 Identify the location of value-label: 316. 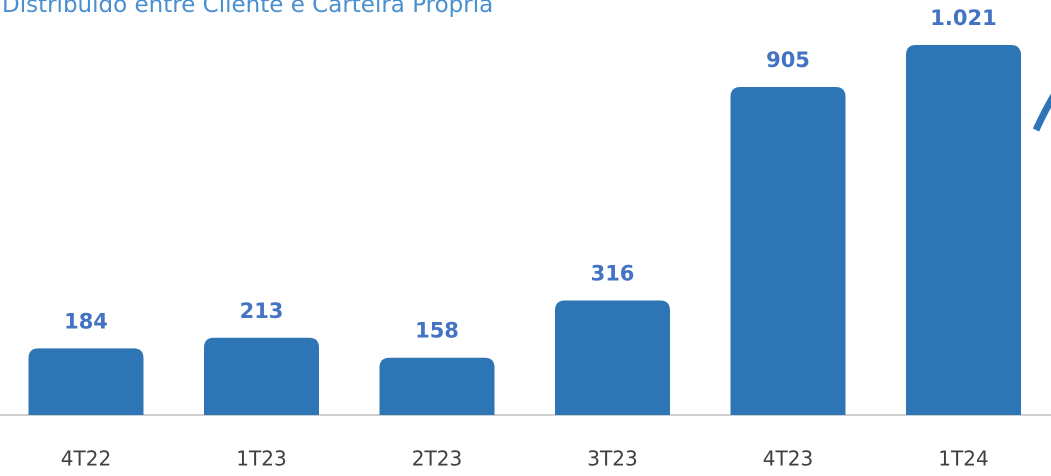
(613, 273).